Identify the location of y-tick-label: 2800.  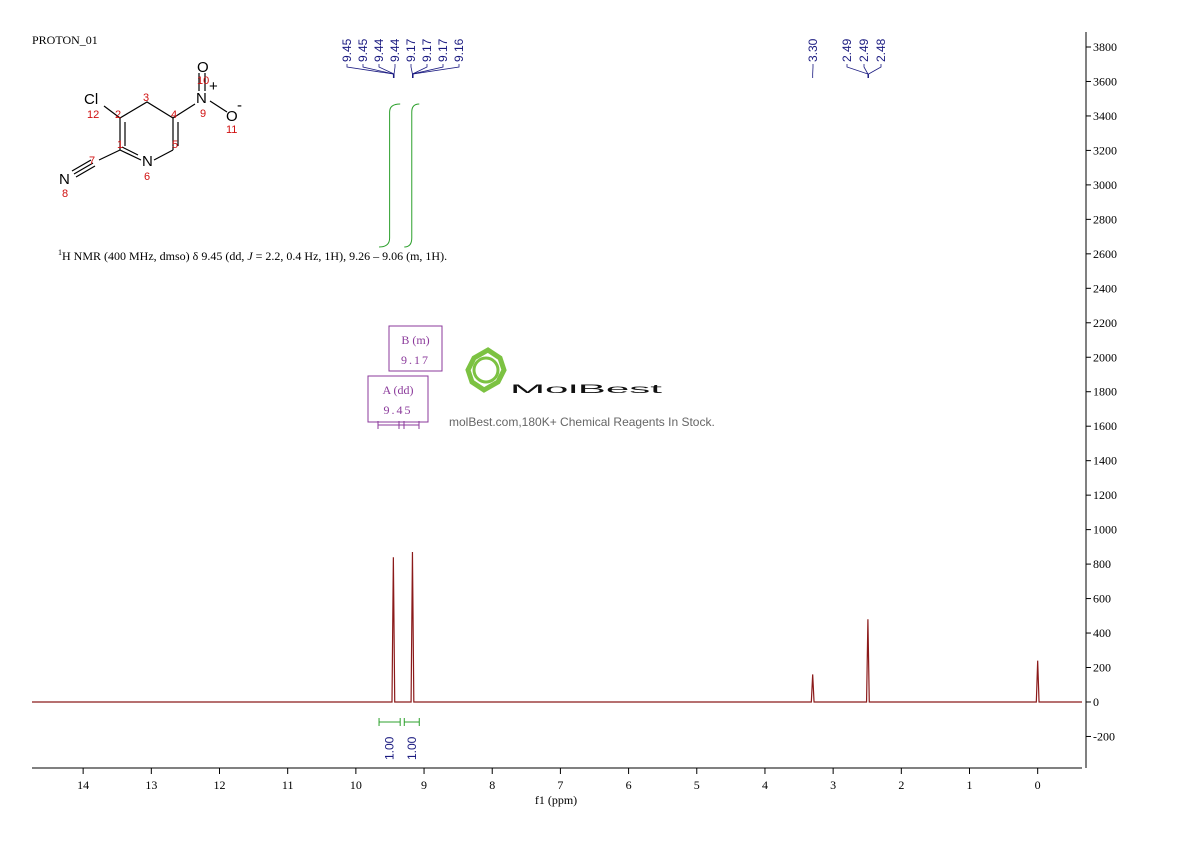
(1105, 219).